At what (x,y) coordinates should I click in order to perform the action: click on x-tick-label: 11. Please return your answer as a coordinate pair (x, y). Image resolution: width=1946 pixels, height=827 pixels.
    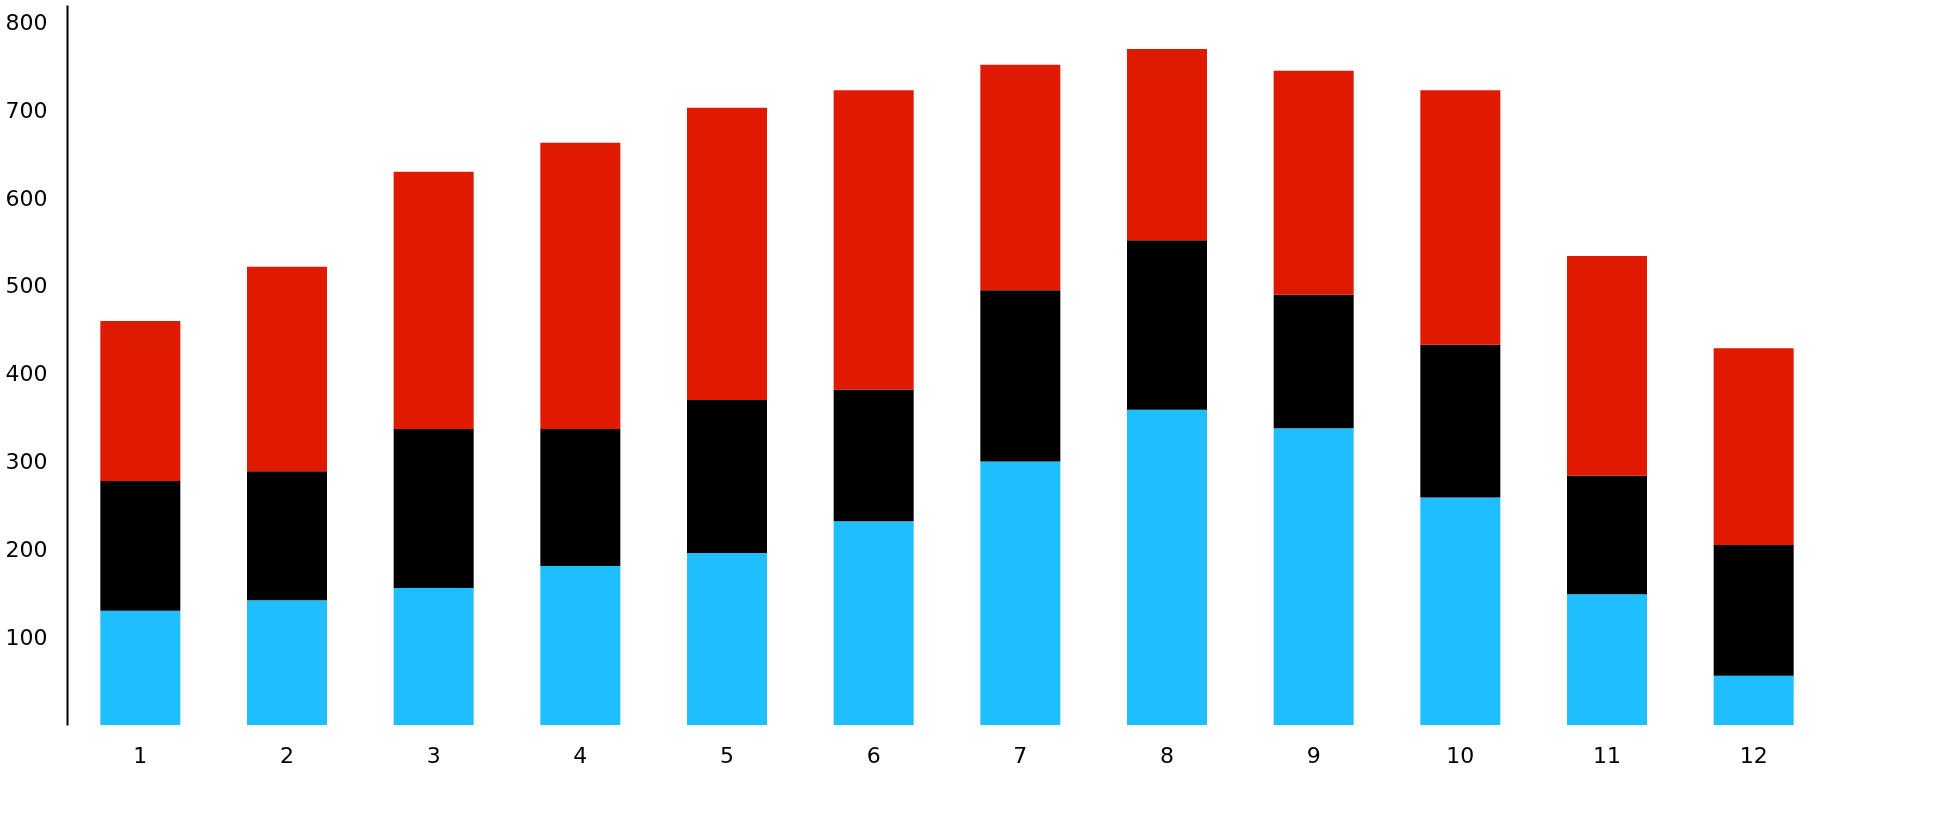
    Looking at the image, I should click on (1607, 755).